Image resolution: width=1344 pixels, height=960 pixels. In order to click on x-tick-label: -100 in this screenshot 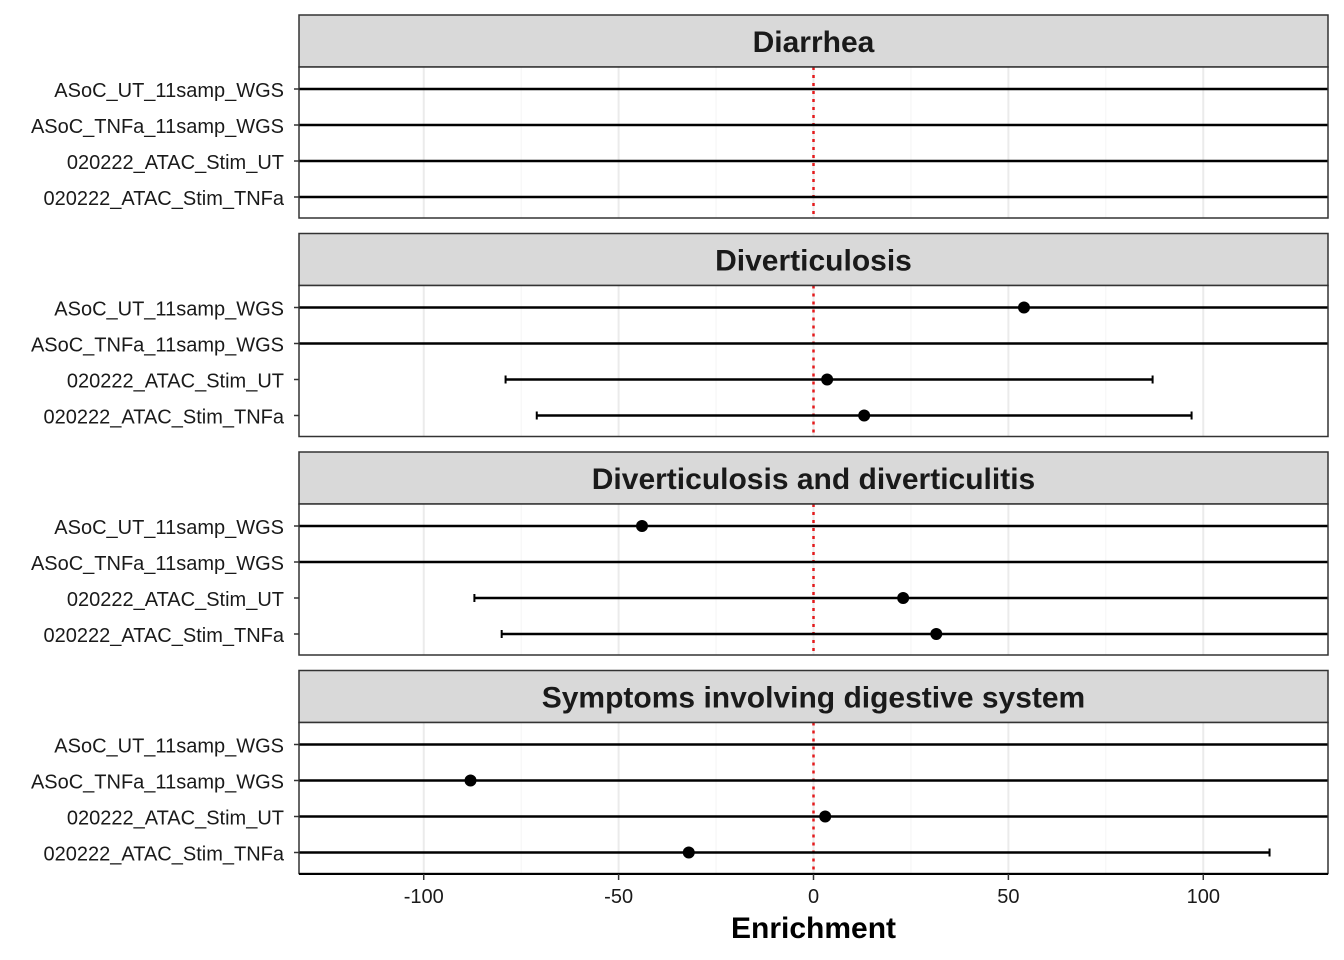, I will do `click(424, 897)`.